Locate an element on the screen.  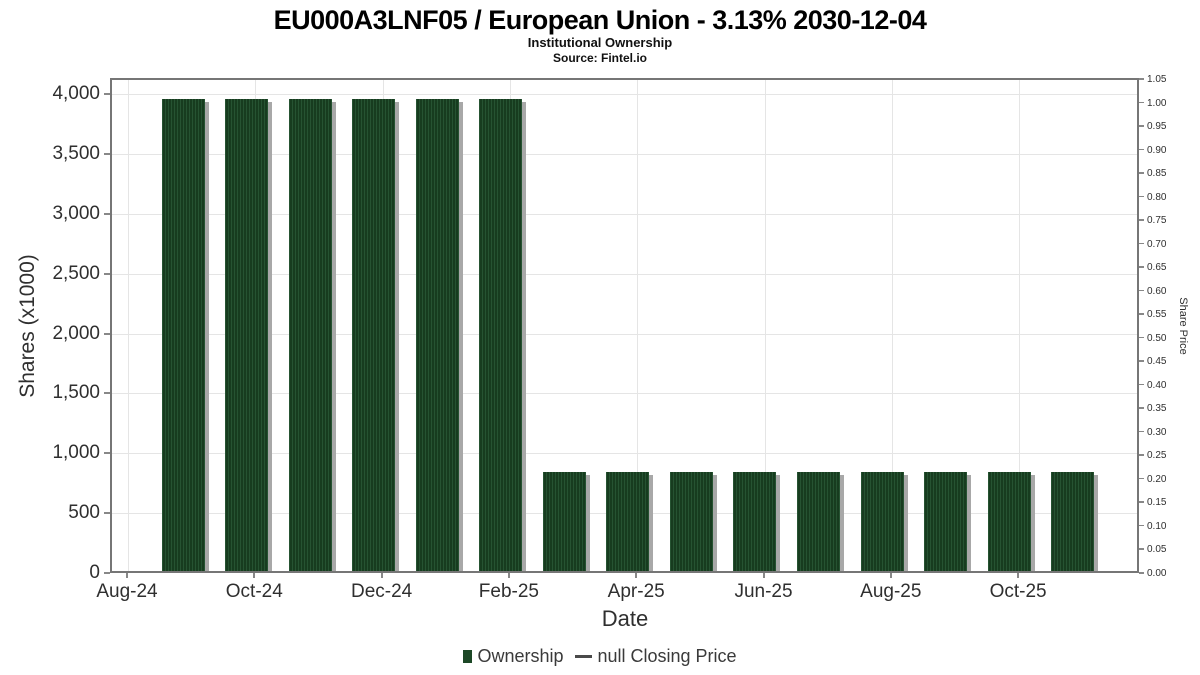
chart-subtitle: Institutional Ownership is located at coordinates (600, 42).